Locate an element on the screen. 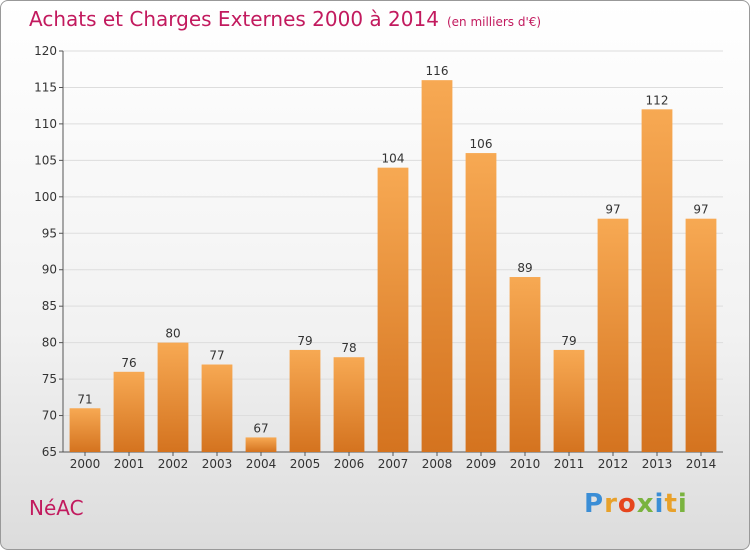 The width and height of the screenshot is (750, 550). data-label: 89 is located at coordinates (524, 268).